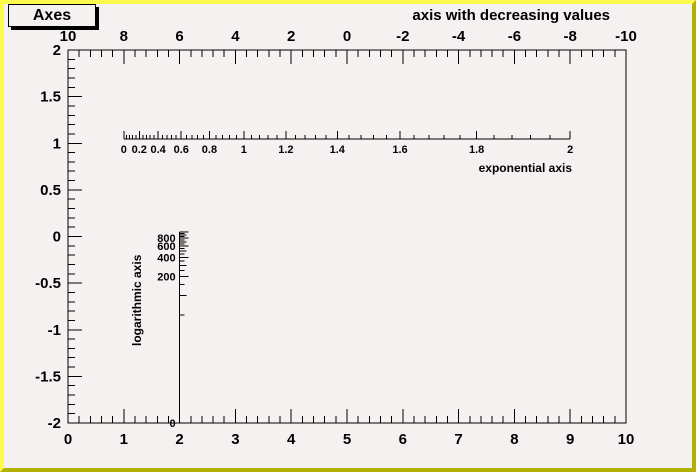 The height and width of the screenshot is (472, 696). Describe the element at coordinates (139, 150) in the screenshot. I see `tick-label: 0.2` at that location.